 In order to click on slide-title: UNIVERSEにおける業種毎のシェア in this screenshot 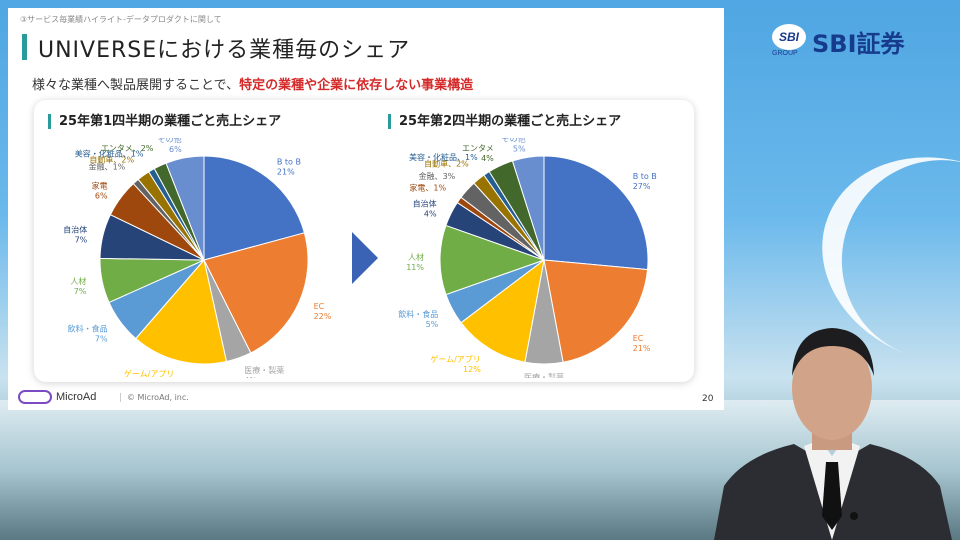, I will do `click(224, 50)`.